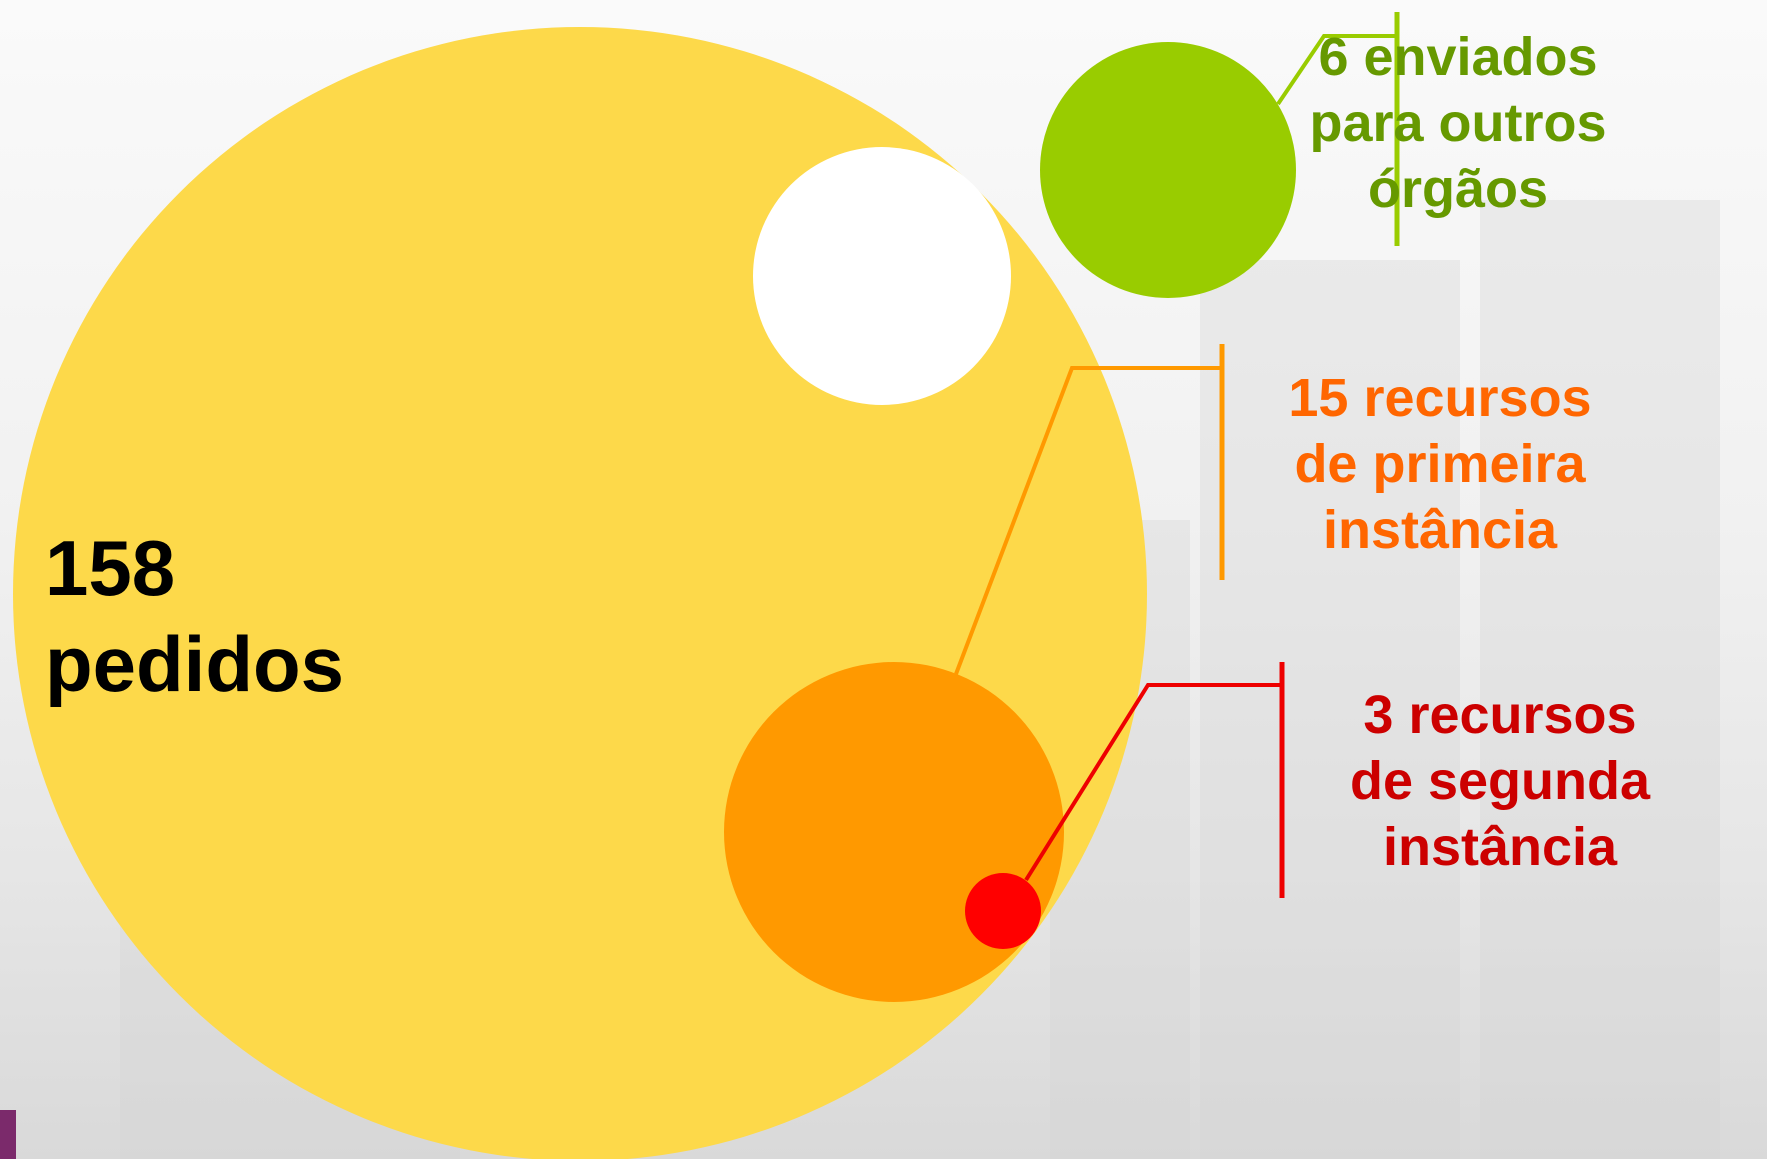 The width and height of the screenshot is (1767, 1159). What do you see at coordinates (1440, 464) in the screenshot?
I see `first-instance-label: 15 recursos de primeira instância` at bounding box center [1440, 464].